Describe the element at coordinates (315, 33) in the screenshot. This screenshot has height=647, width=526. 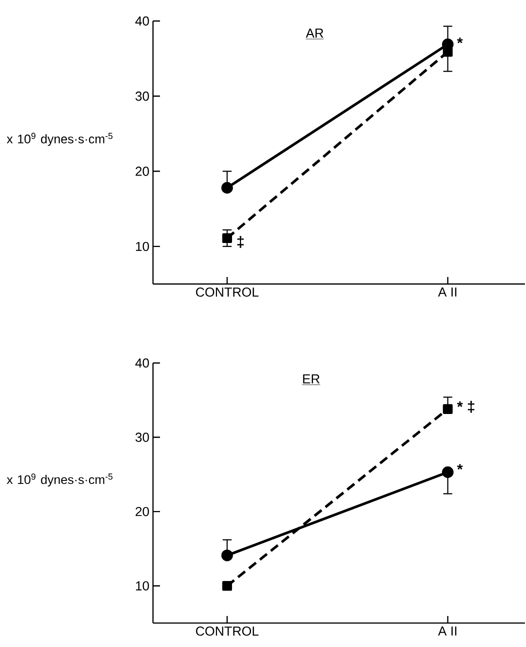
I see `chart-title: AR` at that location.